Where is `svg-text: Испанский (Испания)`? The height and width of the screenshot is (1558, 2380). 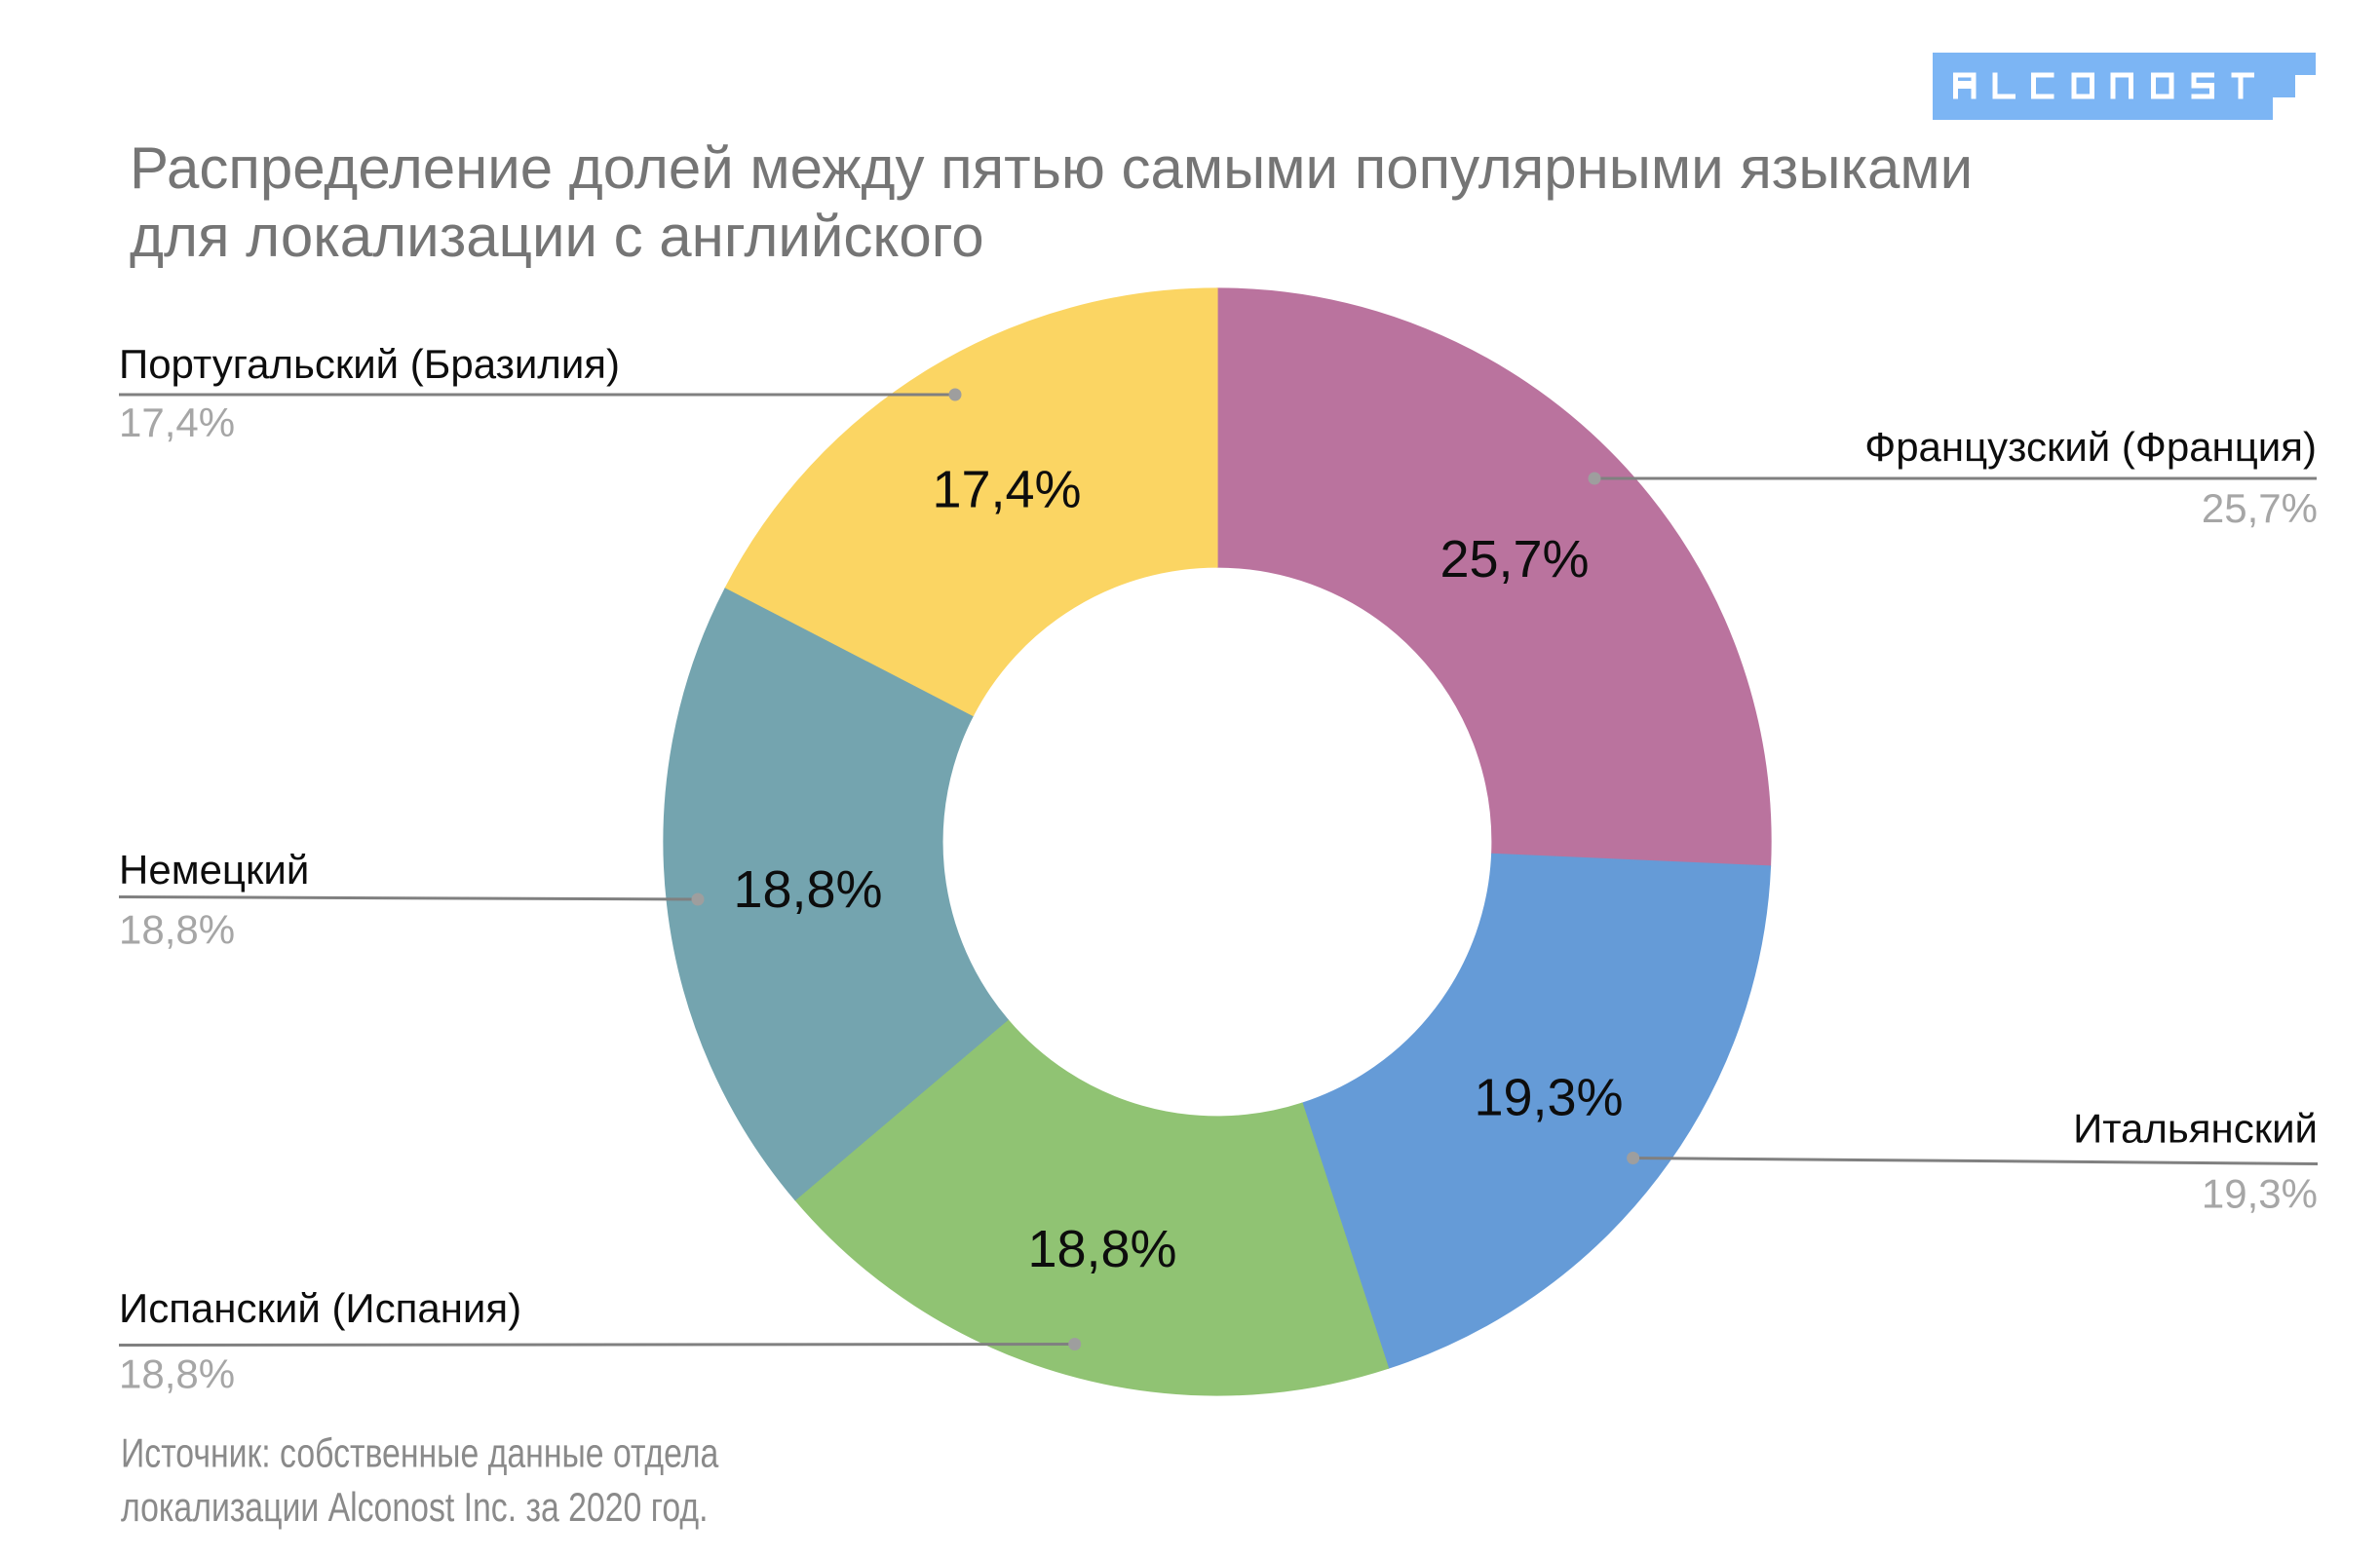
svg-text: Испанский (Испания) is located at coordinates (320, 1308).